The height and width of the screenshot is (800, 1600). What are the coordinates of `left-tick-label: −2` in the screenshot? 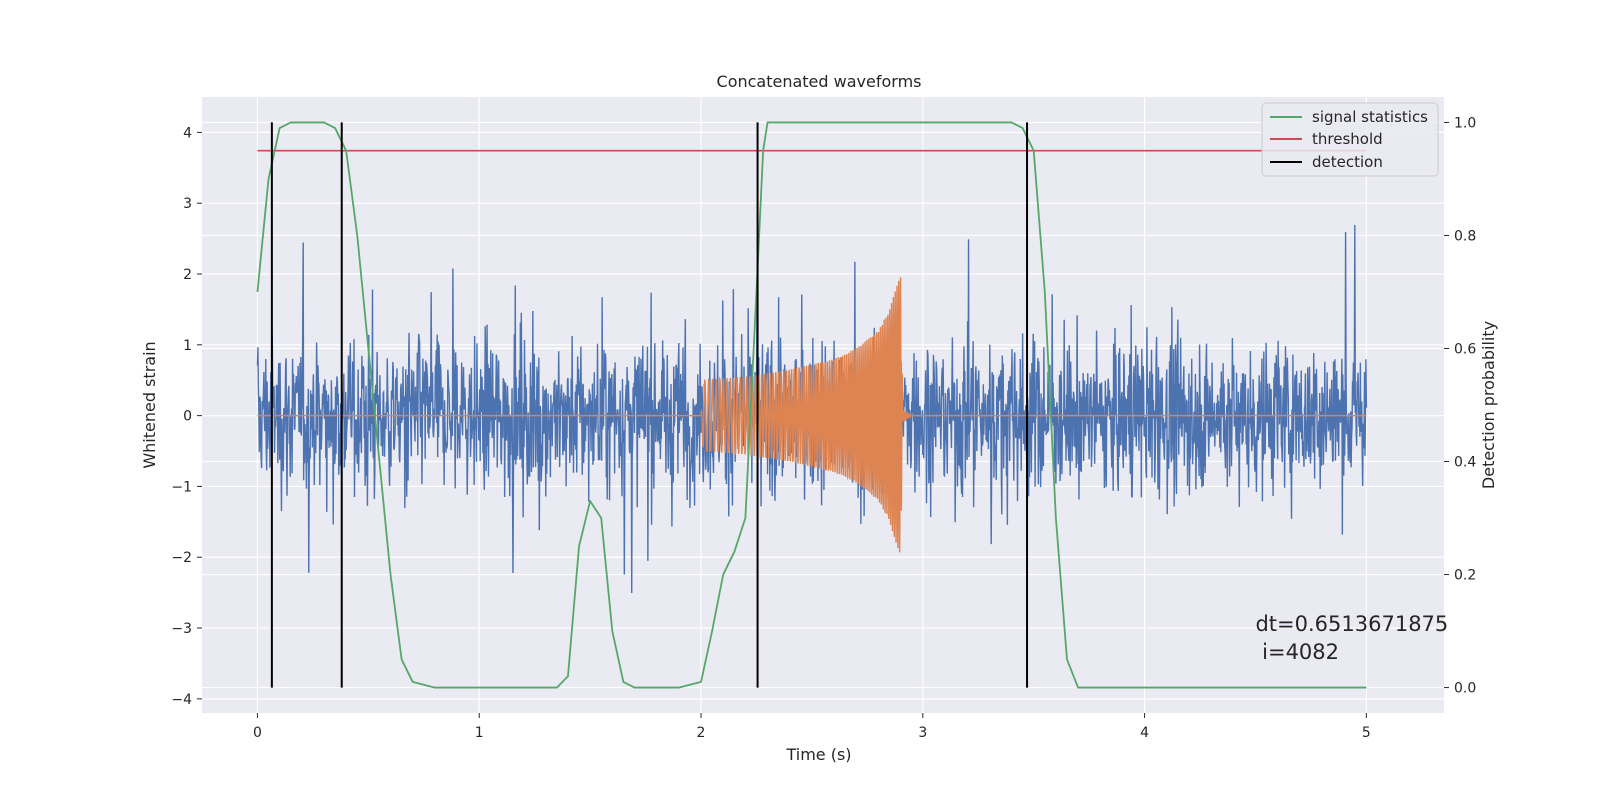 It's located at (181, 558).